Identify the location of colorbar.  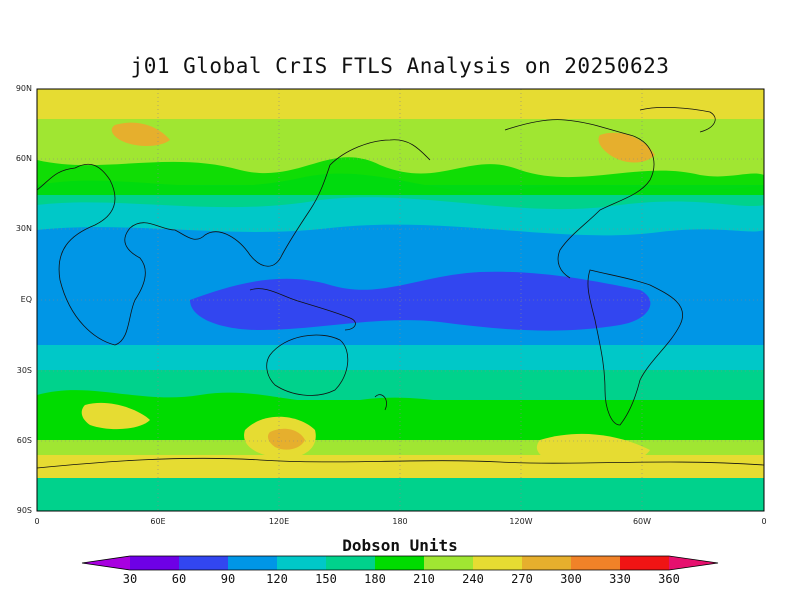
(400, 563).